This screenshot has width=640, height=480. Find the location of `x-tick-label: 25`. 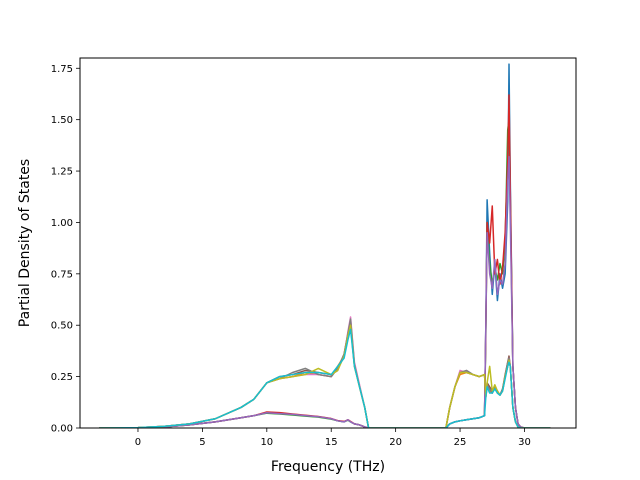

x-tick-label: 25 is located at coordinates (460, 442).